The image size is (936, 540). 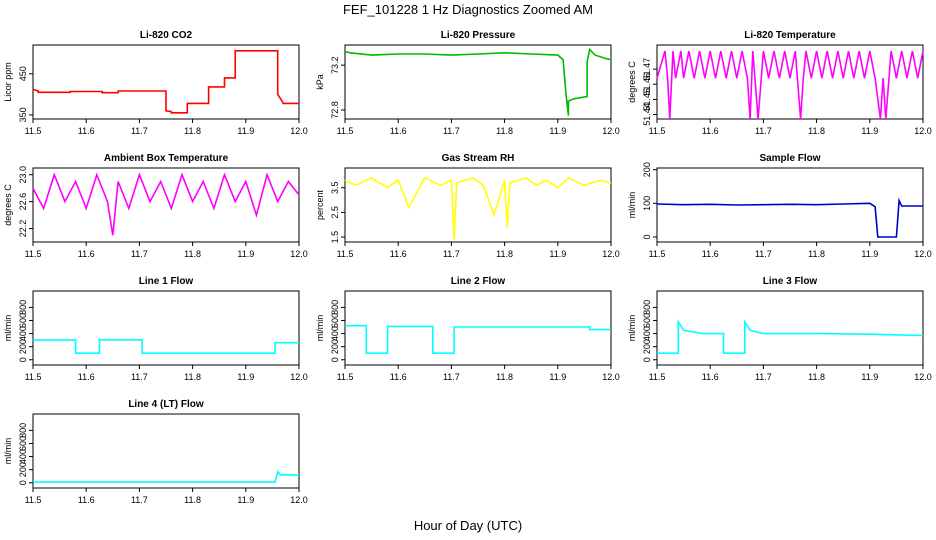 What do you see at coordinates (468, 9) in the screenshot?
I see `figure-title: FEF_101228 1 Hz Diagnostics Zoomed AM` at bounding box center [468, 9].